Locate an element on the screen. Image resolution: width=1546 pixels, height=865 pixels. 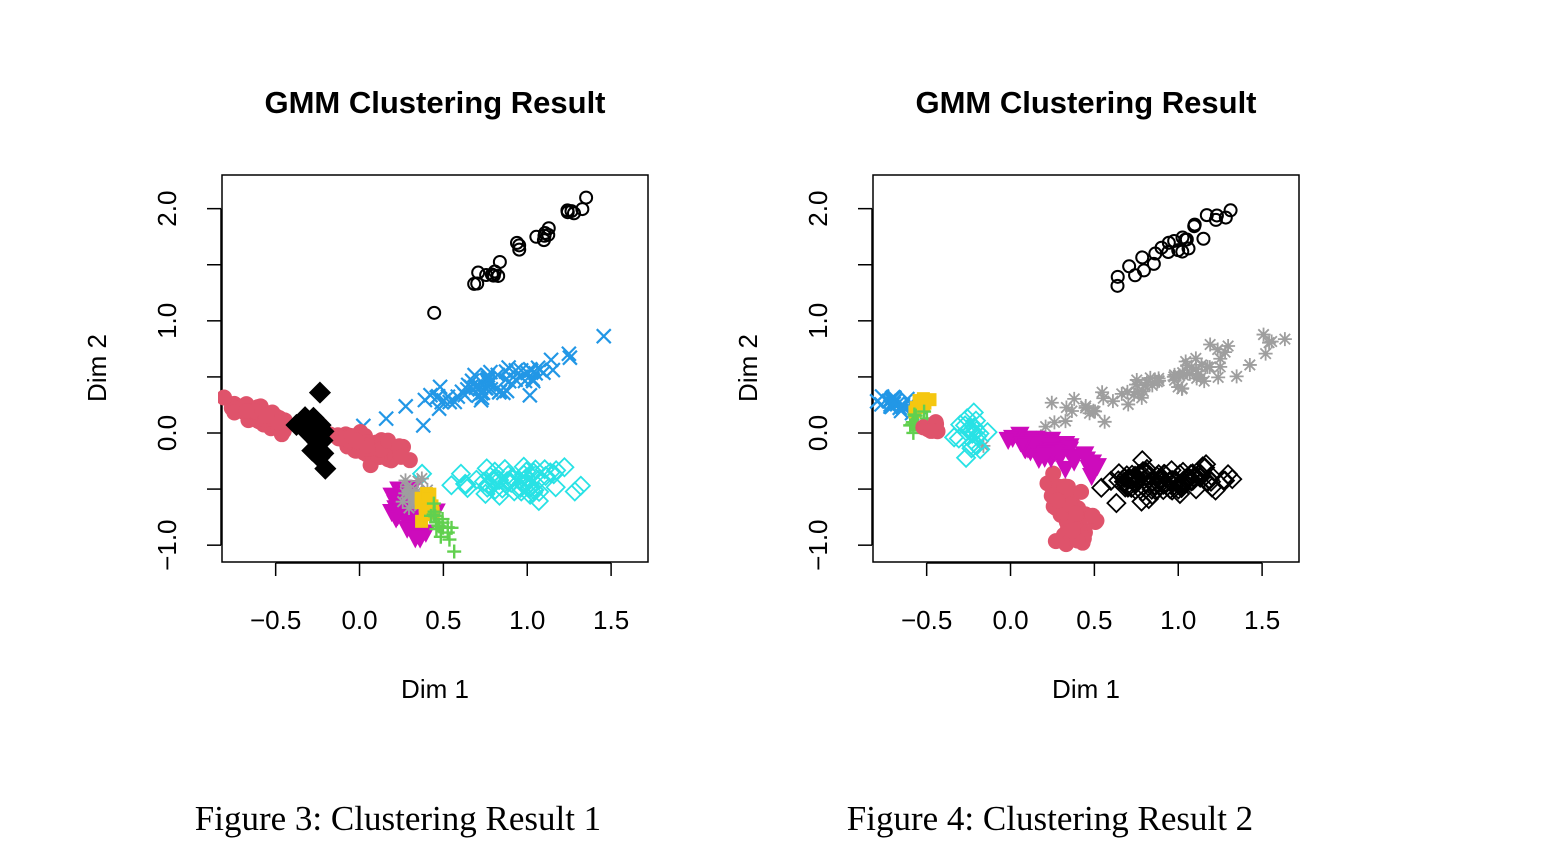
y-tick-label: 0.0 is located at coordinates (167, 433).